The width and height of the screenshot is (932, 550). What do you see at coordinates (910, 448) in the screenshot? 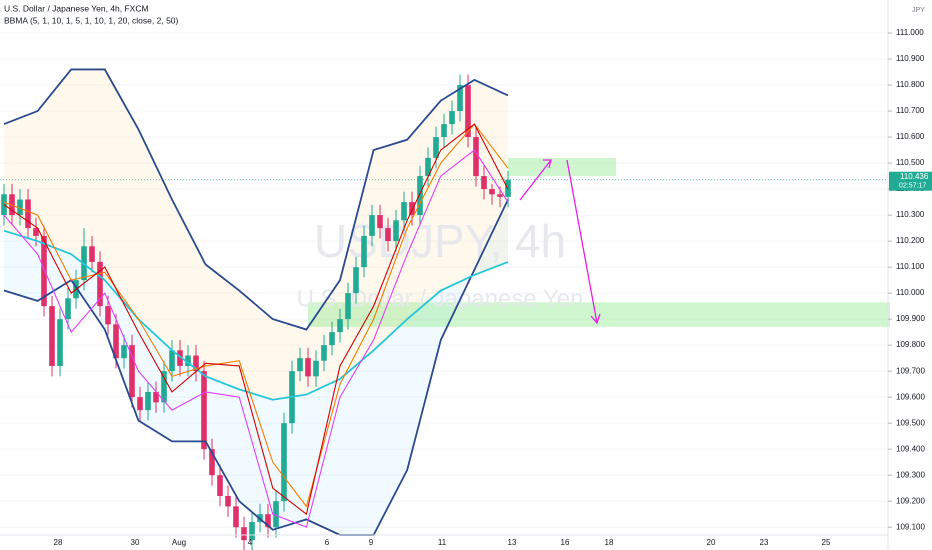
I see `y-tick-label: 109.400` at bounding box center [910, 448].